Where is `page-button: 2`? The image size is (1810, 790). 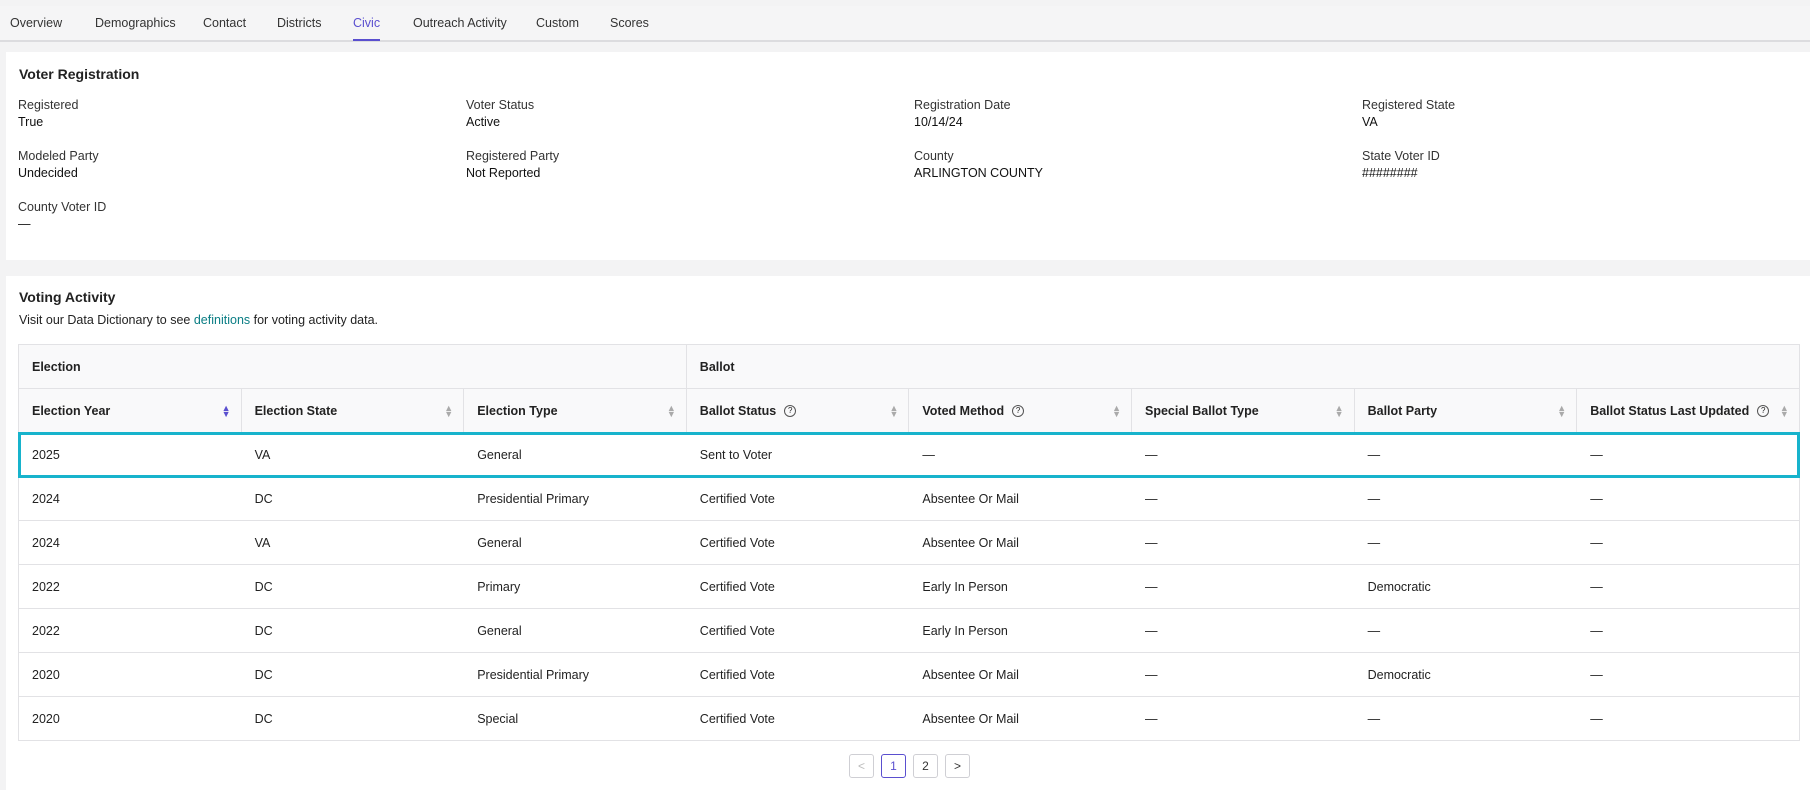
page-button: 2 is located at coordinates (925, 766).